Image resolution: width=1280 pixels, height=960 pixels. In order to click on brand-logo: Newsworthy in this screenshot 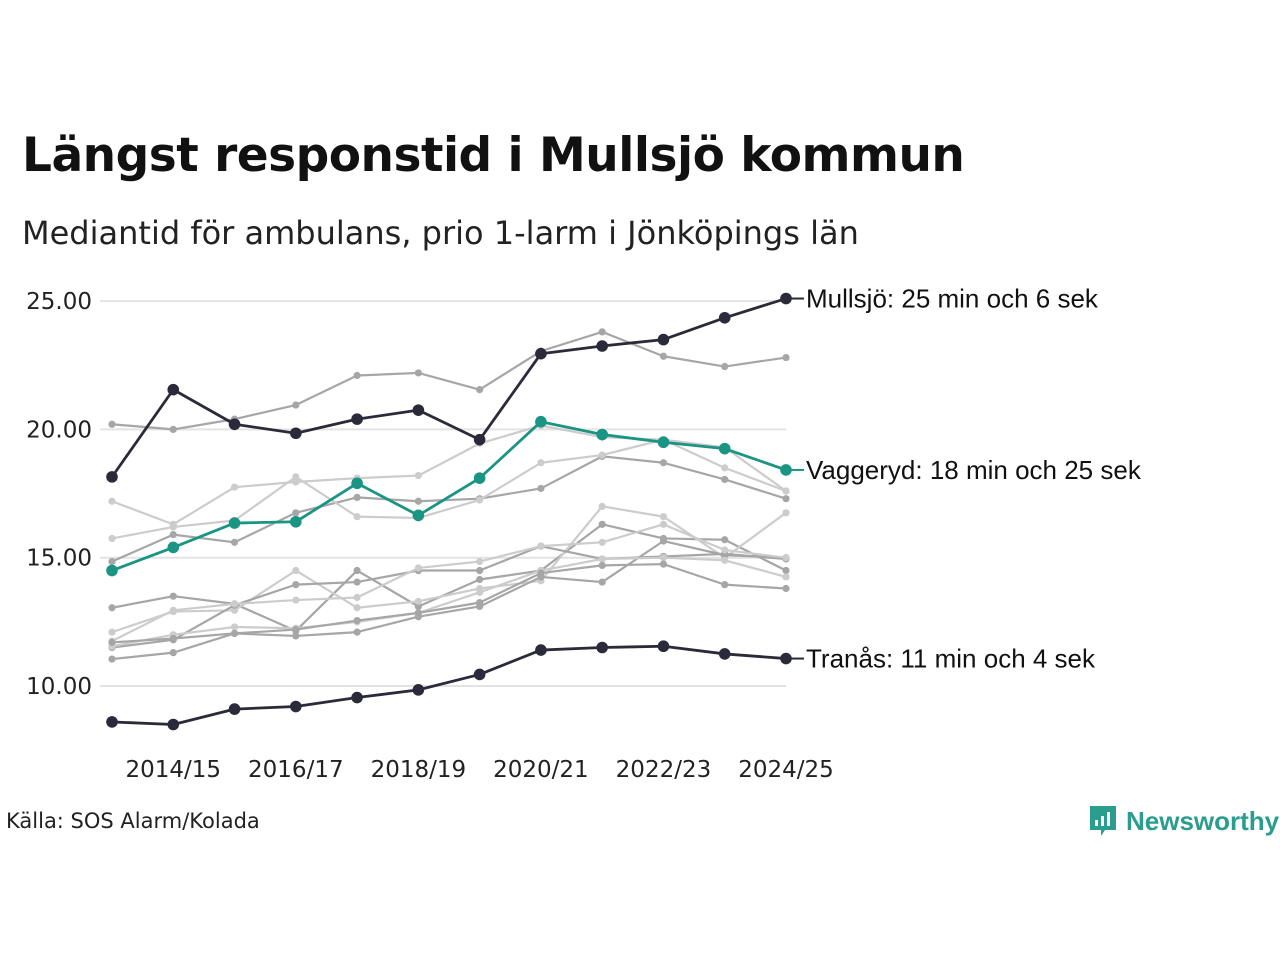, I will do `click(1183, 821)`.